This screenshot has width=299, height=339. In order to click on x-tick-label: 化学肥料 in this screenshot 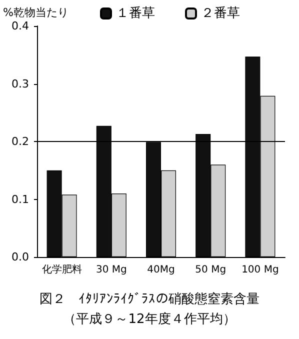, I will do `click(62, 270)`.